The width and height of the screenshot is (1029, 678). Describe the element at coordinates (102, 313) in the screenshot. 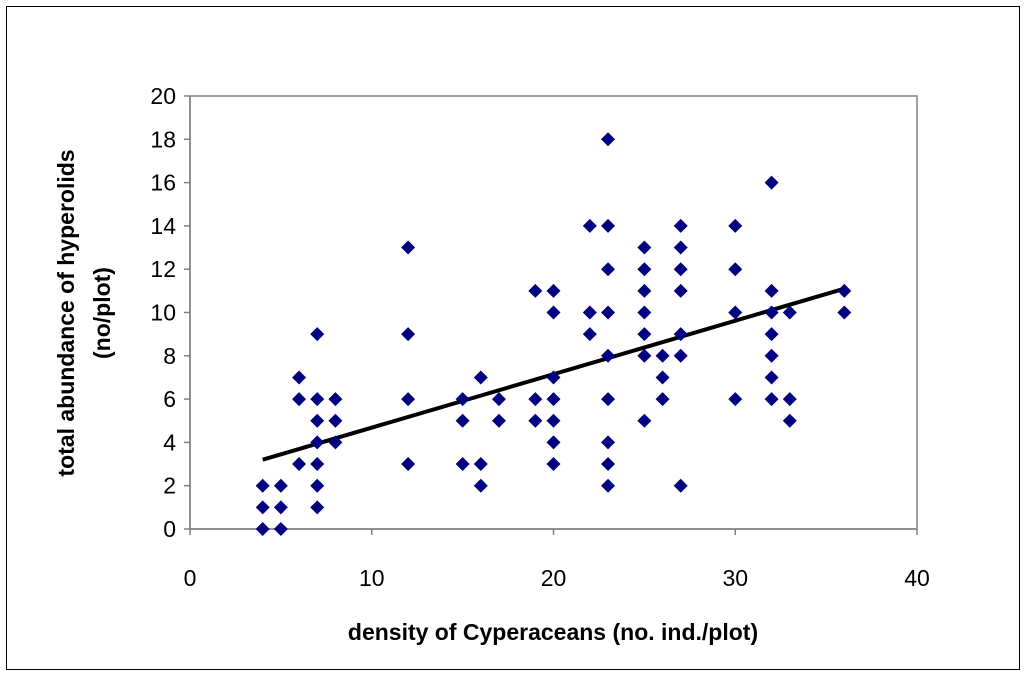

I see `y-axis-title-line-2: (no/plot)` at that location.